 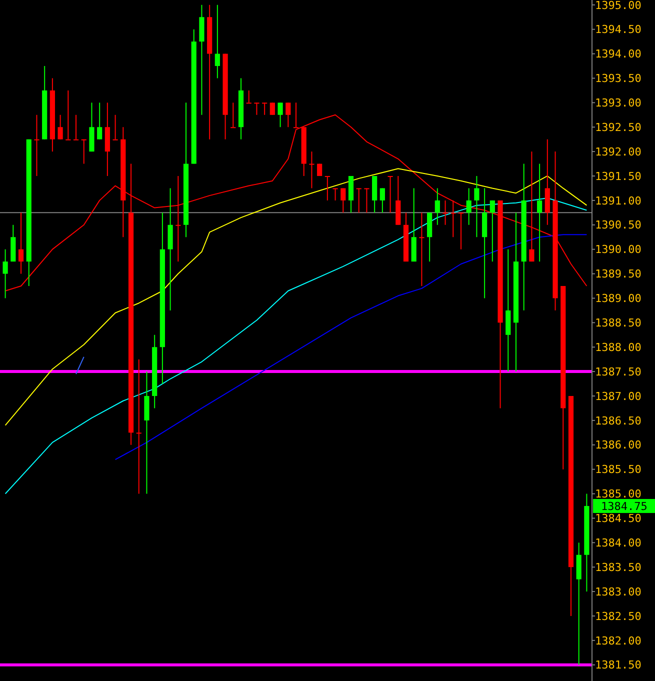 I want to click on y-tick-label: 1391.00, so click(x=618, y=201).